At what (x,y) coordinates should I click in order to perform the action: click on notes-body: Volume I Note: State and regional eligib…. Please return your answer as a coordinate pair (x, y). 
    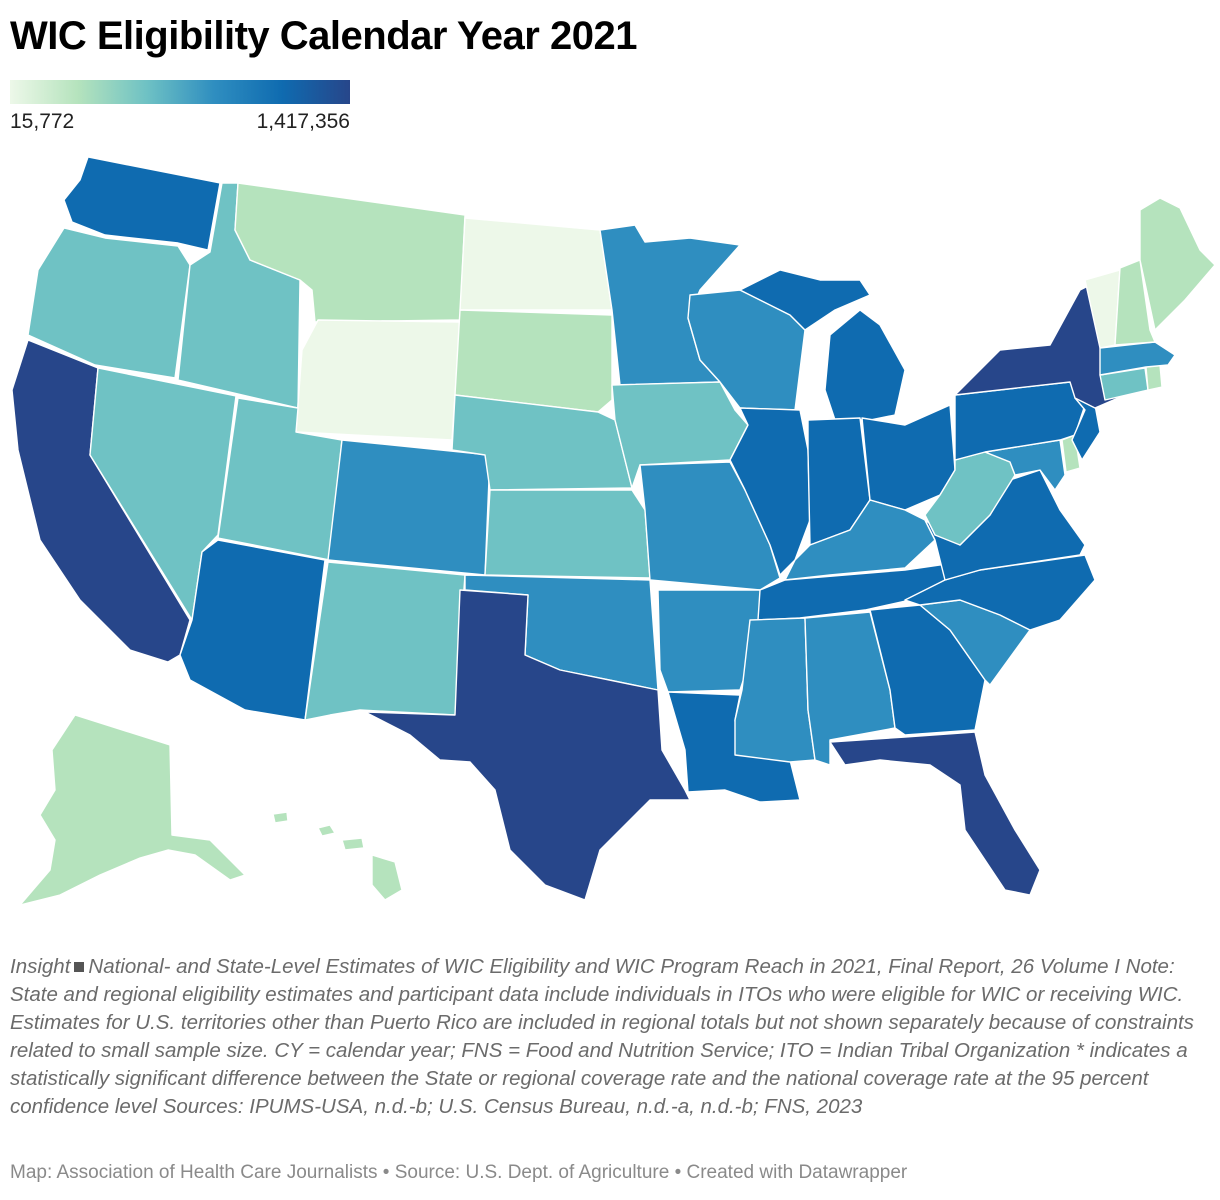
    Looking at the image, I should click on (602, 1036).